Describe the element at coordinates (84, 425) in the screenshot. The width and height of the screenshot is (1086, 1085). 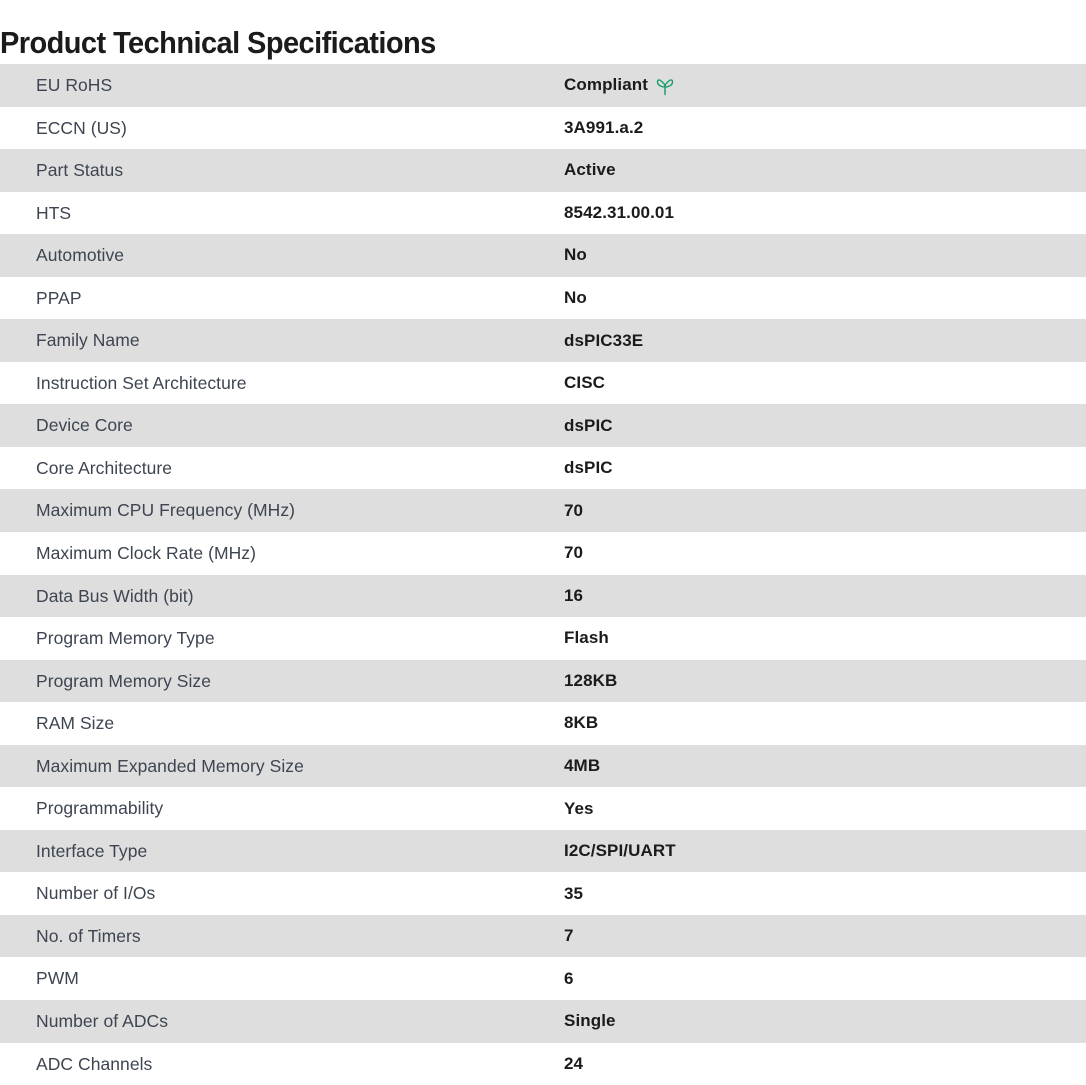
I see `spec-label: Device Core` at that location.